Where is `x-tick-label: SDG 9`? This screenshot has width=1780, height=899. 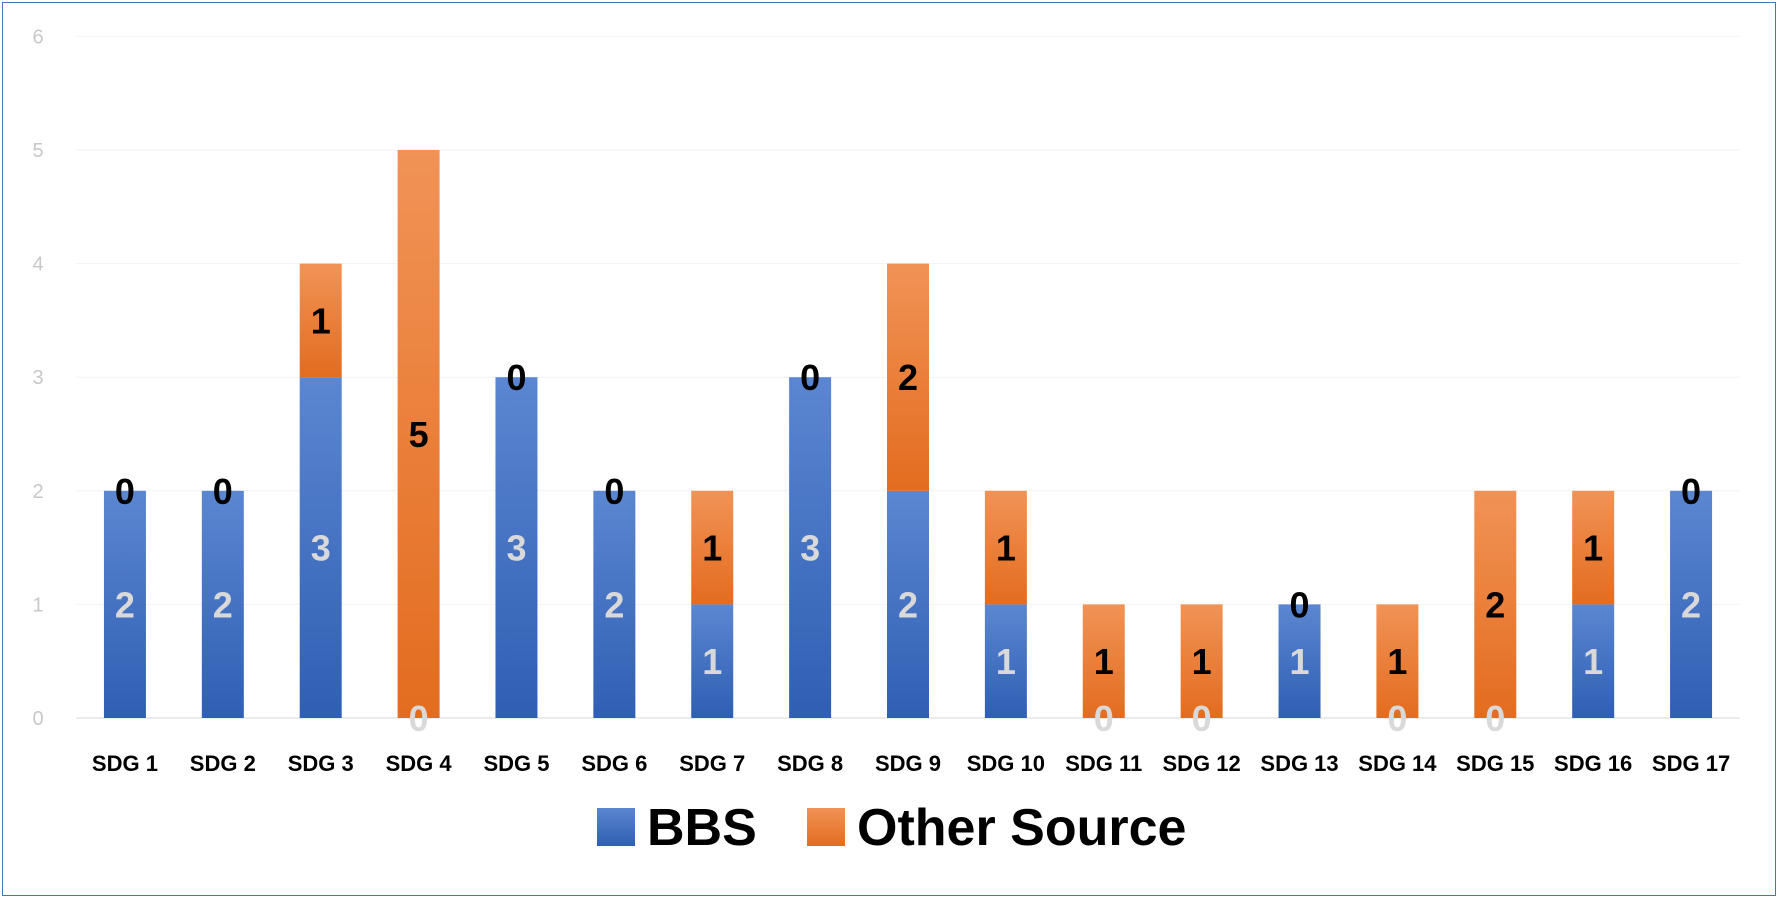 x-tick-label: SDG 9 is located at coordinates (908, 763).